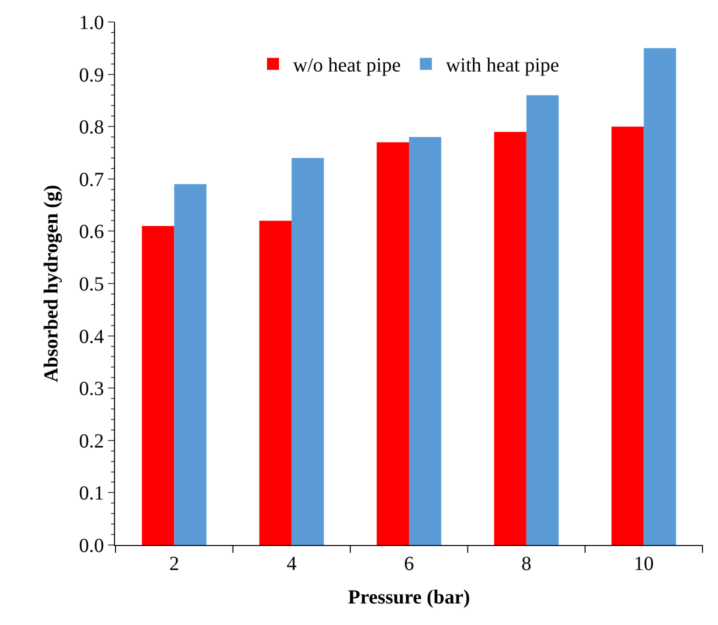  I want to click on x-tick-label: 2, so click(174, 564).